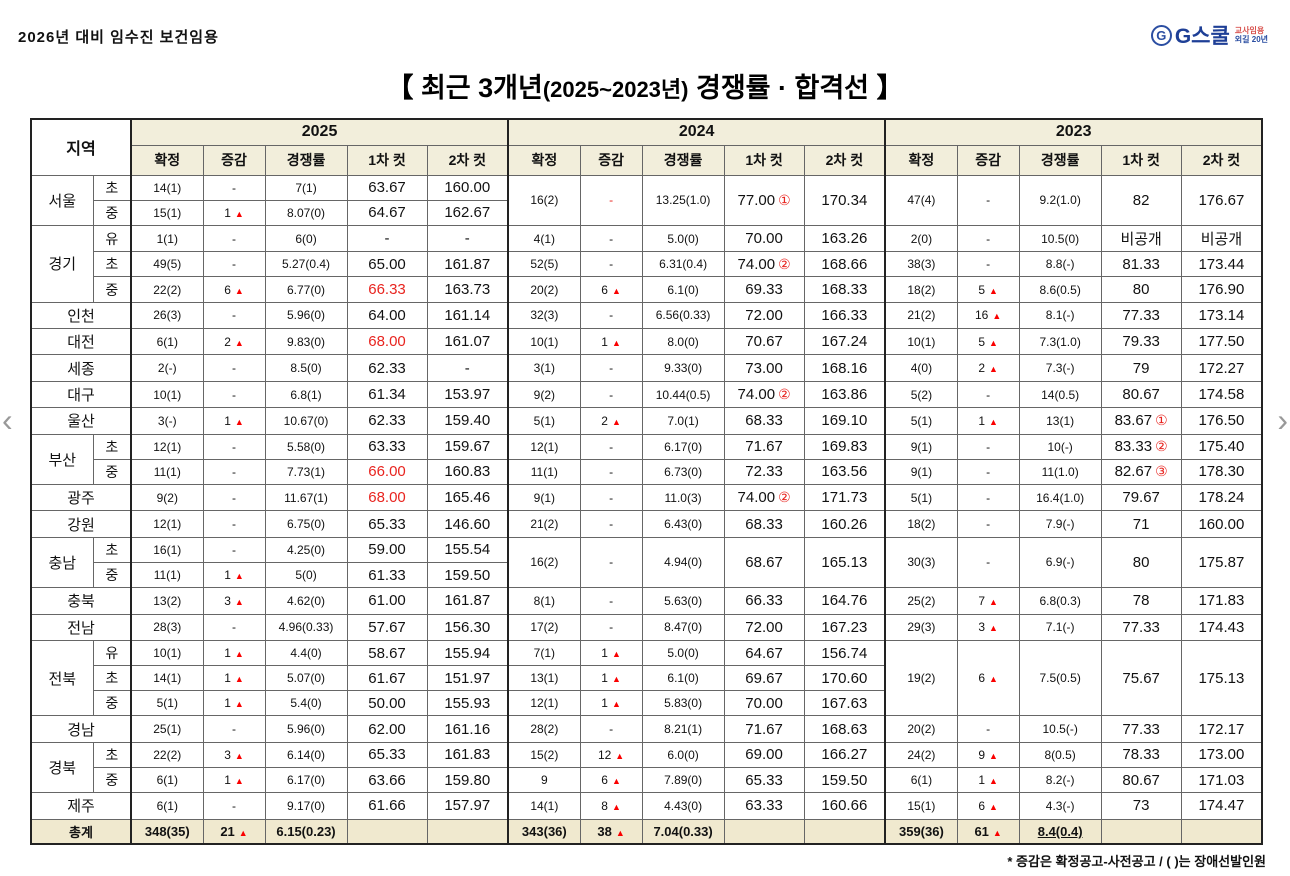 The image size is (1290, 876). I want to click on year-header-2024: 2024, so click(696, 132).